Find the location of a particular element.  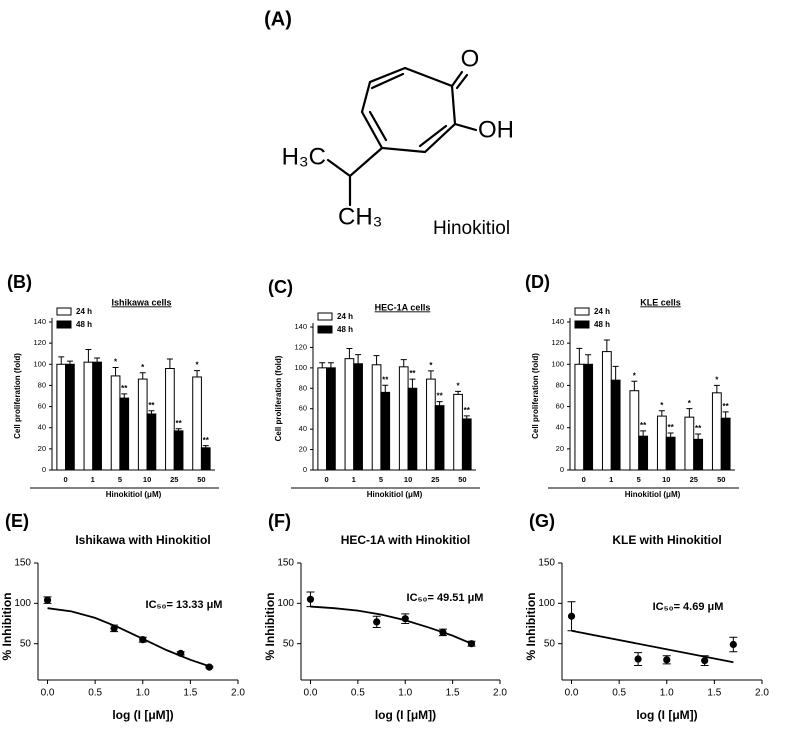

atom-label: OH is located at coordinates (496, 129).